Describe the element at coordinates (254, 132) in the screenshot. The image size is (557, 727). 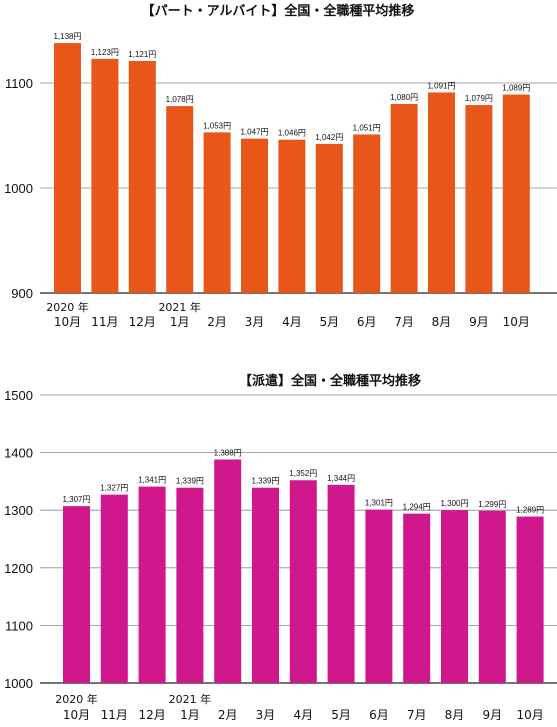
I see `data-label: 1,047円` at that location.